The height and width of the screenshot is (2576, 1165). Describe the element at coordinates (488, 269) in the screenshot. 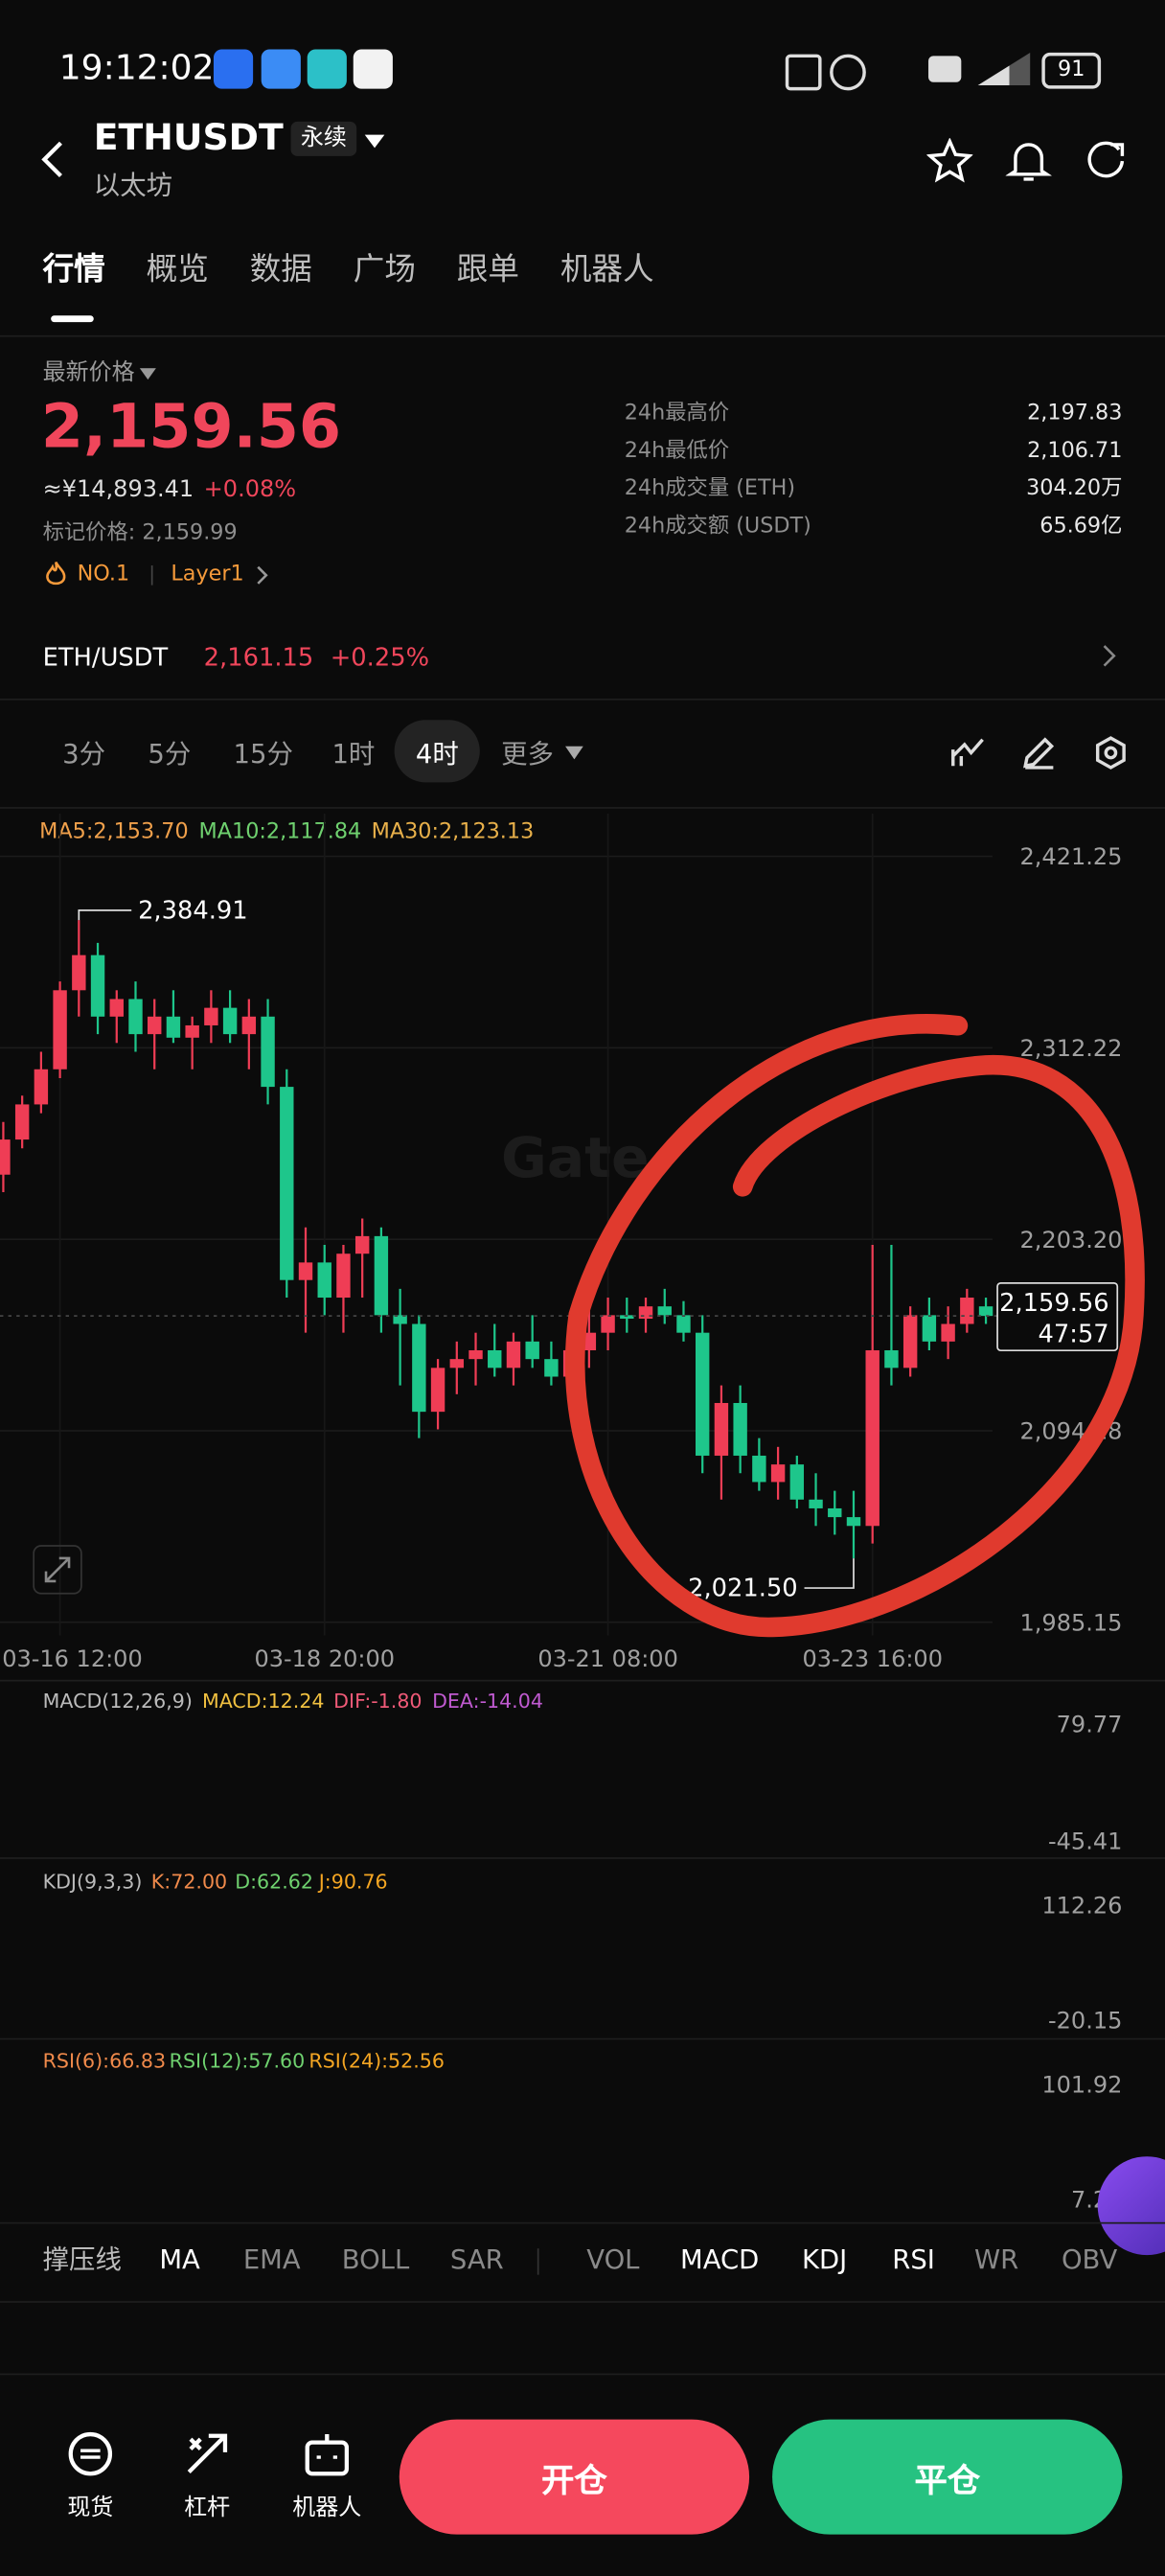

I see `tab: 跟单` at that location.